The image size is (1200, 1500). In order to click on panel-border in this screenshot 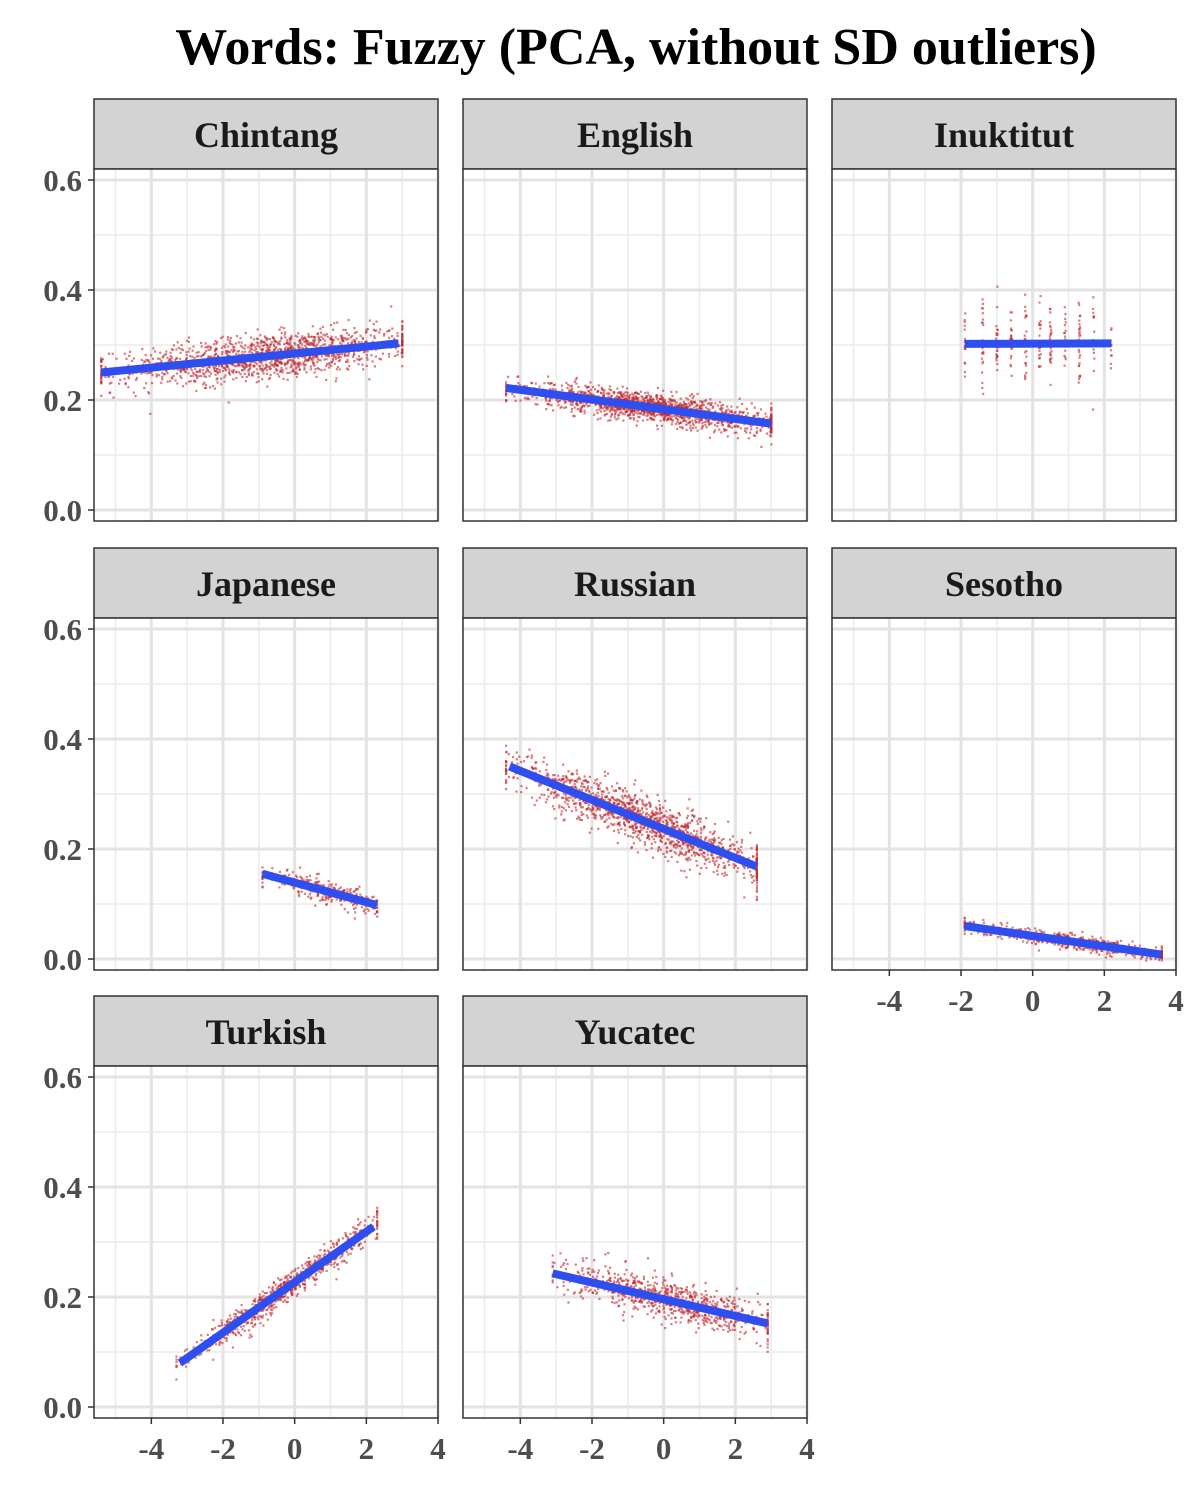, I will do `click(266, 345)`.